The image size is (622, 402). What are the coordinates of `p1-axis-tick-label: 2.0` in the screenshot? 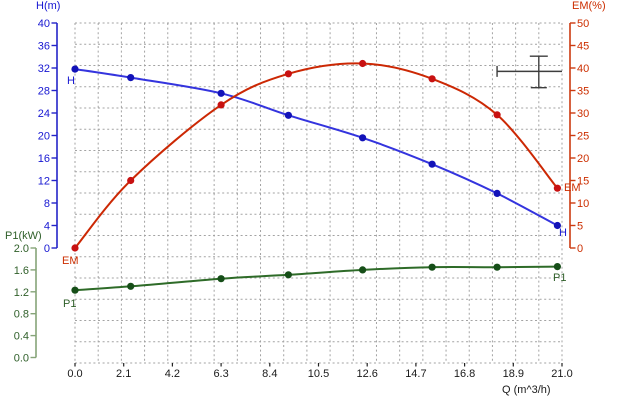 It's located at (21, 249).